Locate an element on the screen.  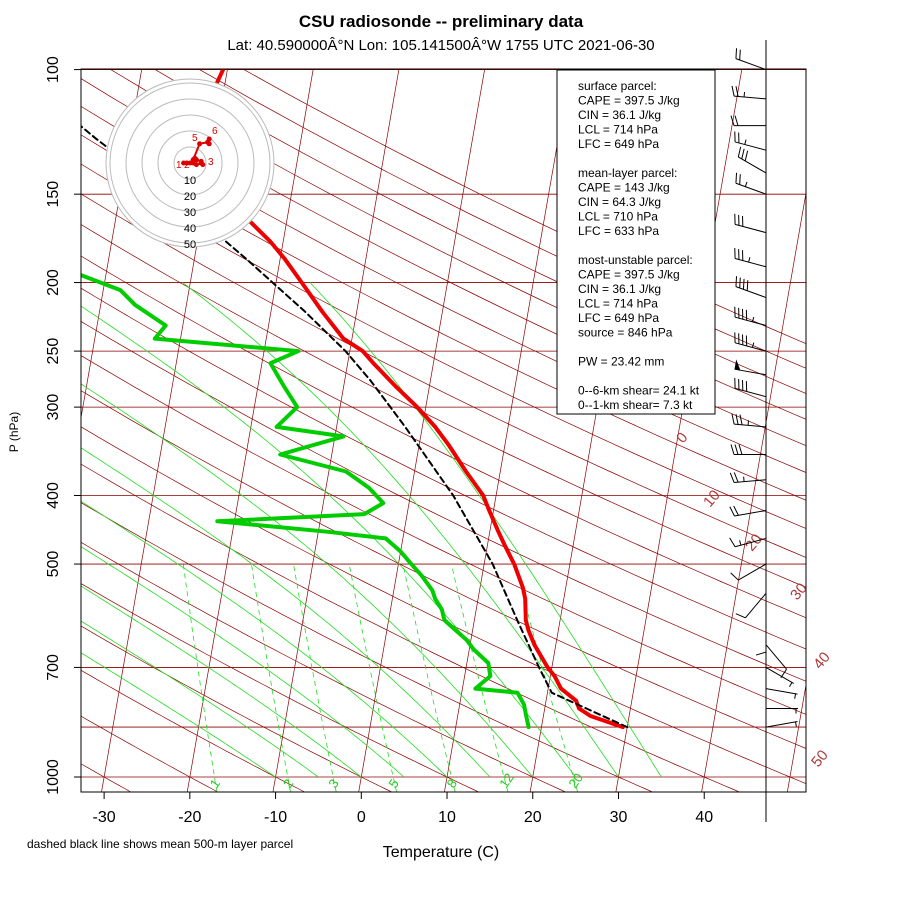
chart-title: CSU radiosonde -- preliminary data is located at coordinates (441, 21).